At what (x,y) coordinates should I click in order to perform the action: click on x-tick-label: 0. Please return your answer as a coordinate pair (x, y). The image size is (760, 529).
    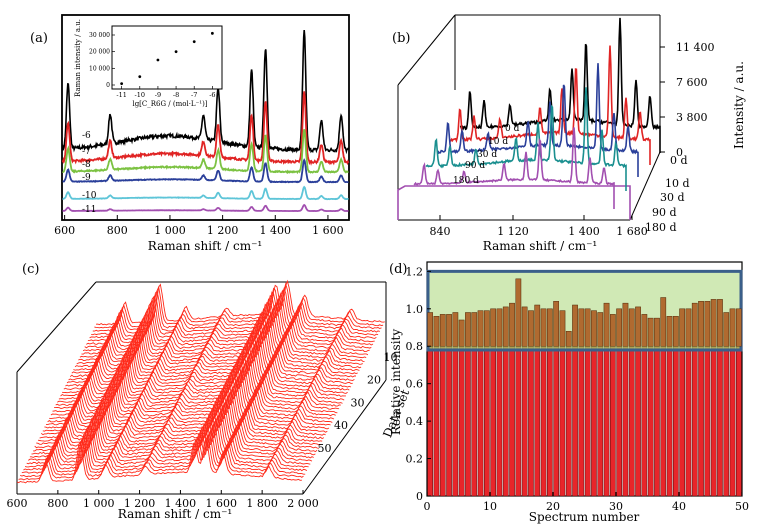
    Looking at the image, I should click on (427, 506).